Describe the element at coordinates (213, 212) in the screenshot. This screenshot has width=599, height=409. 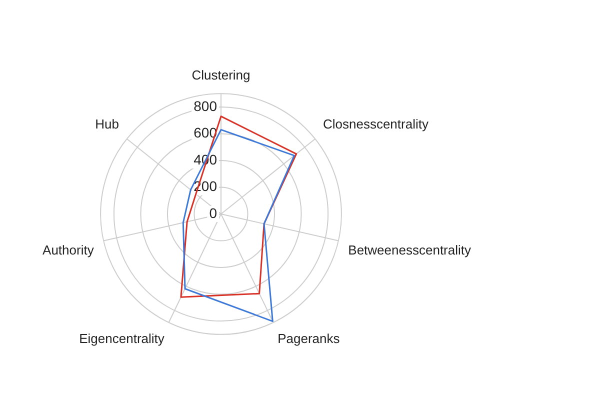
I see `y-tick-label: 0` at that location.